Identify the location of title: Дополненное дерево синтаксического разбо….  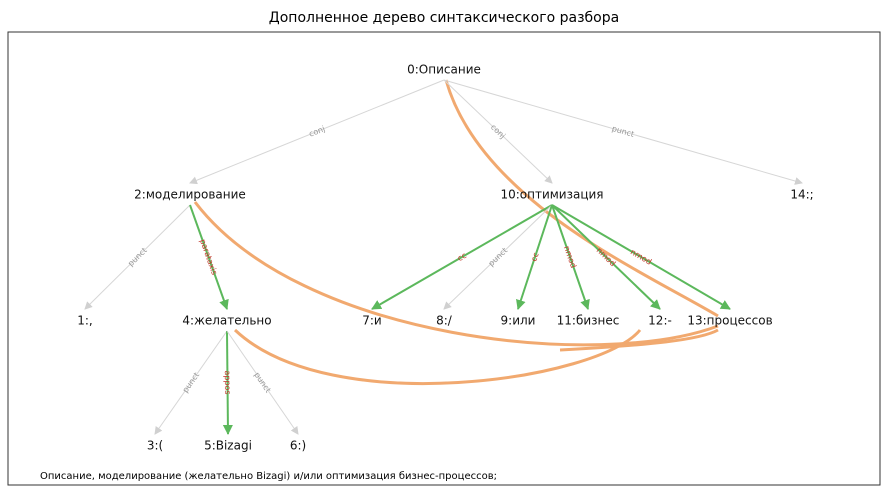
(444, 18).